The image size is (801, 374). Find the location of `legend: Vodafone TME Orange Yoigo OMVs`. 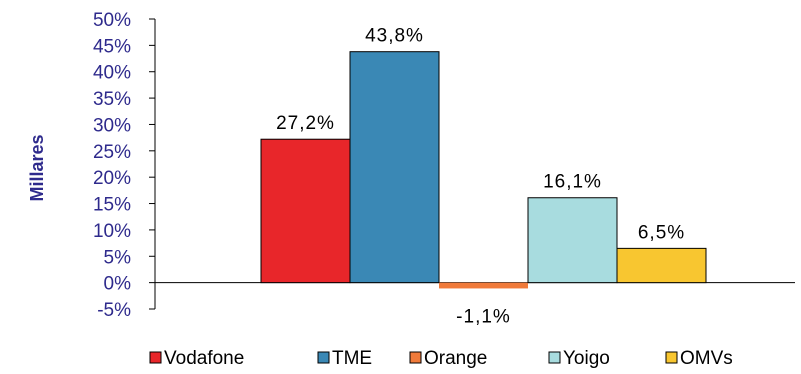

legend: Vodafone TME Orange Yoigo OMVs is located at coordinates (441, 358).